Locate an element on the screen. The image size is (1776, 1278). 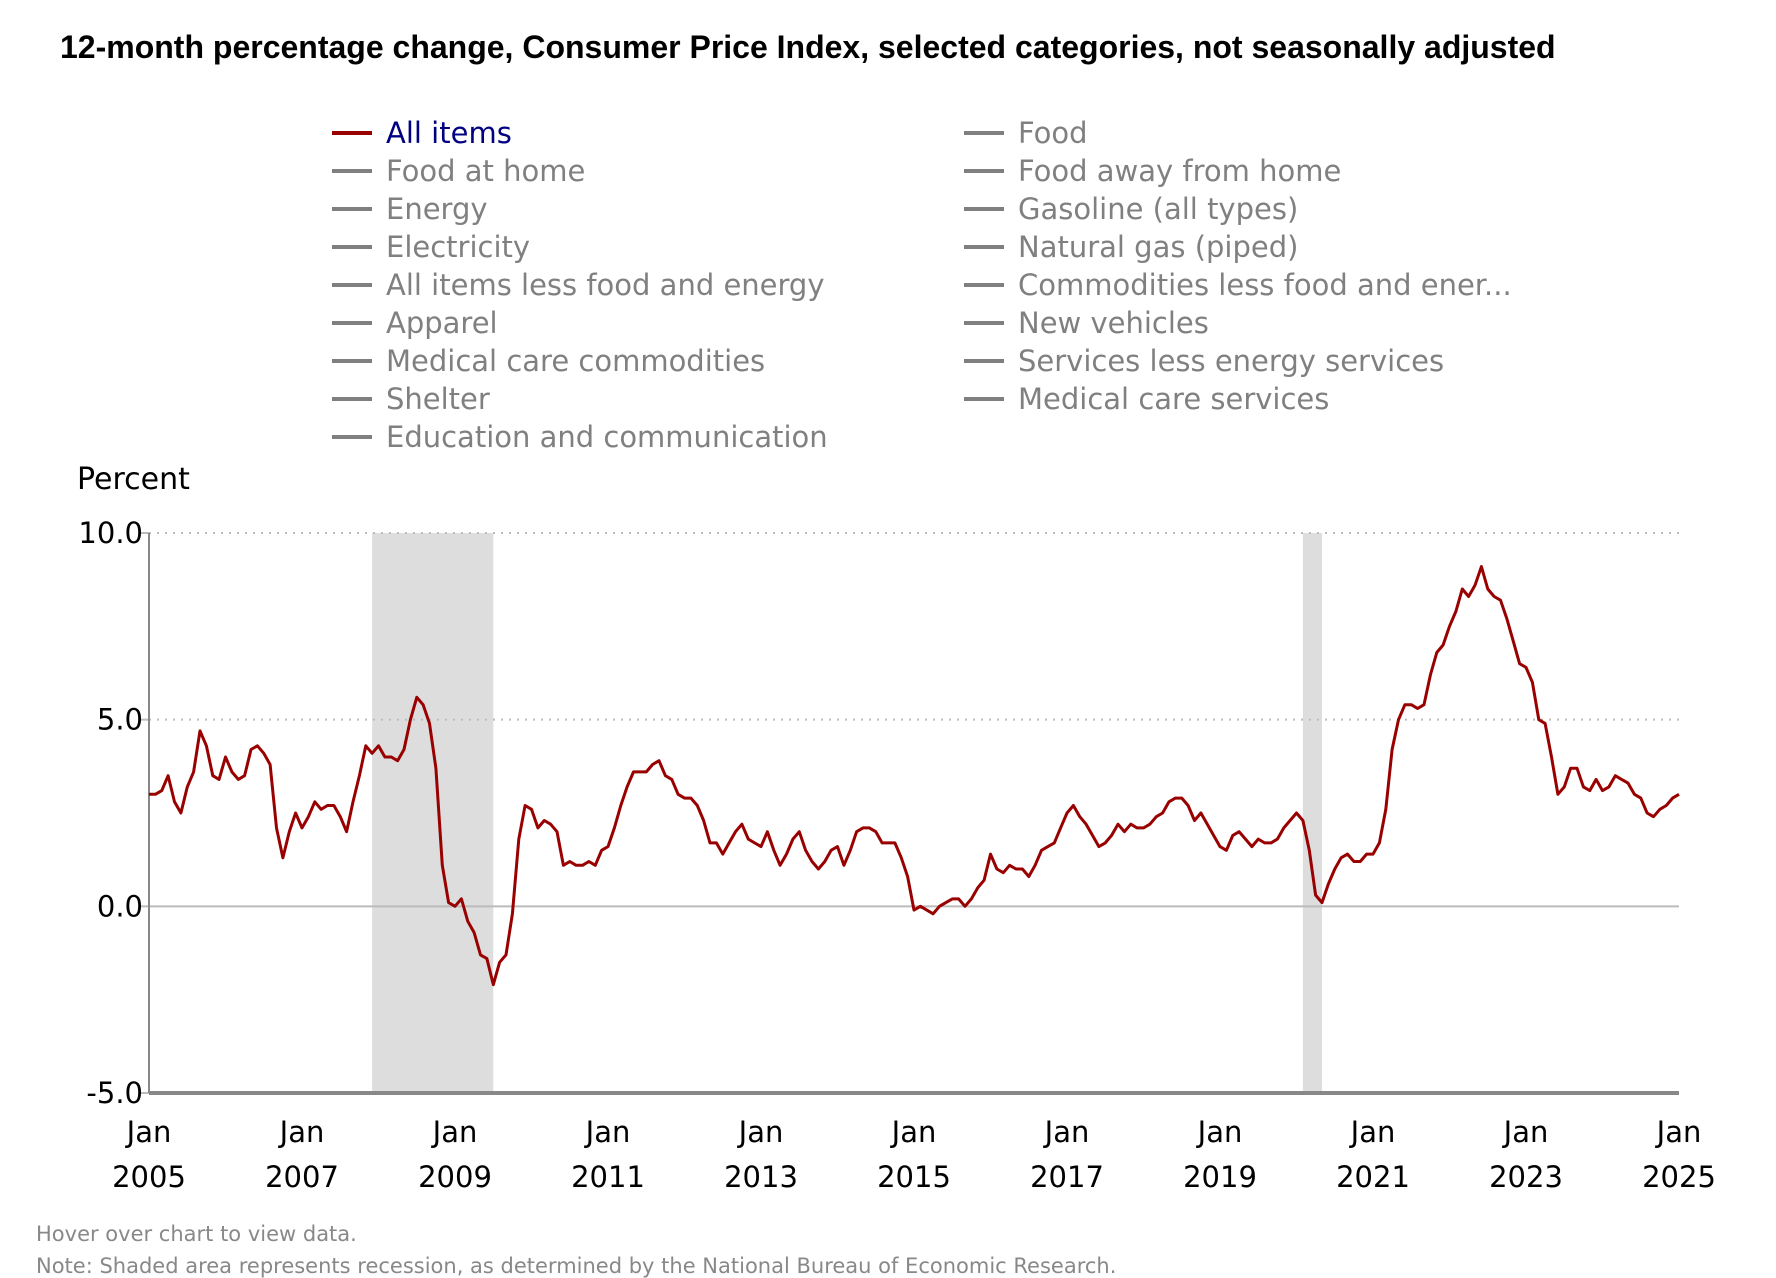
x-tick-label-year: 2013 is located at coordinates (761, 1177).